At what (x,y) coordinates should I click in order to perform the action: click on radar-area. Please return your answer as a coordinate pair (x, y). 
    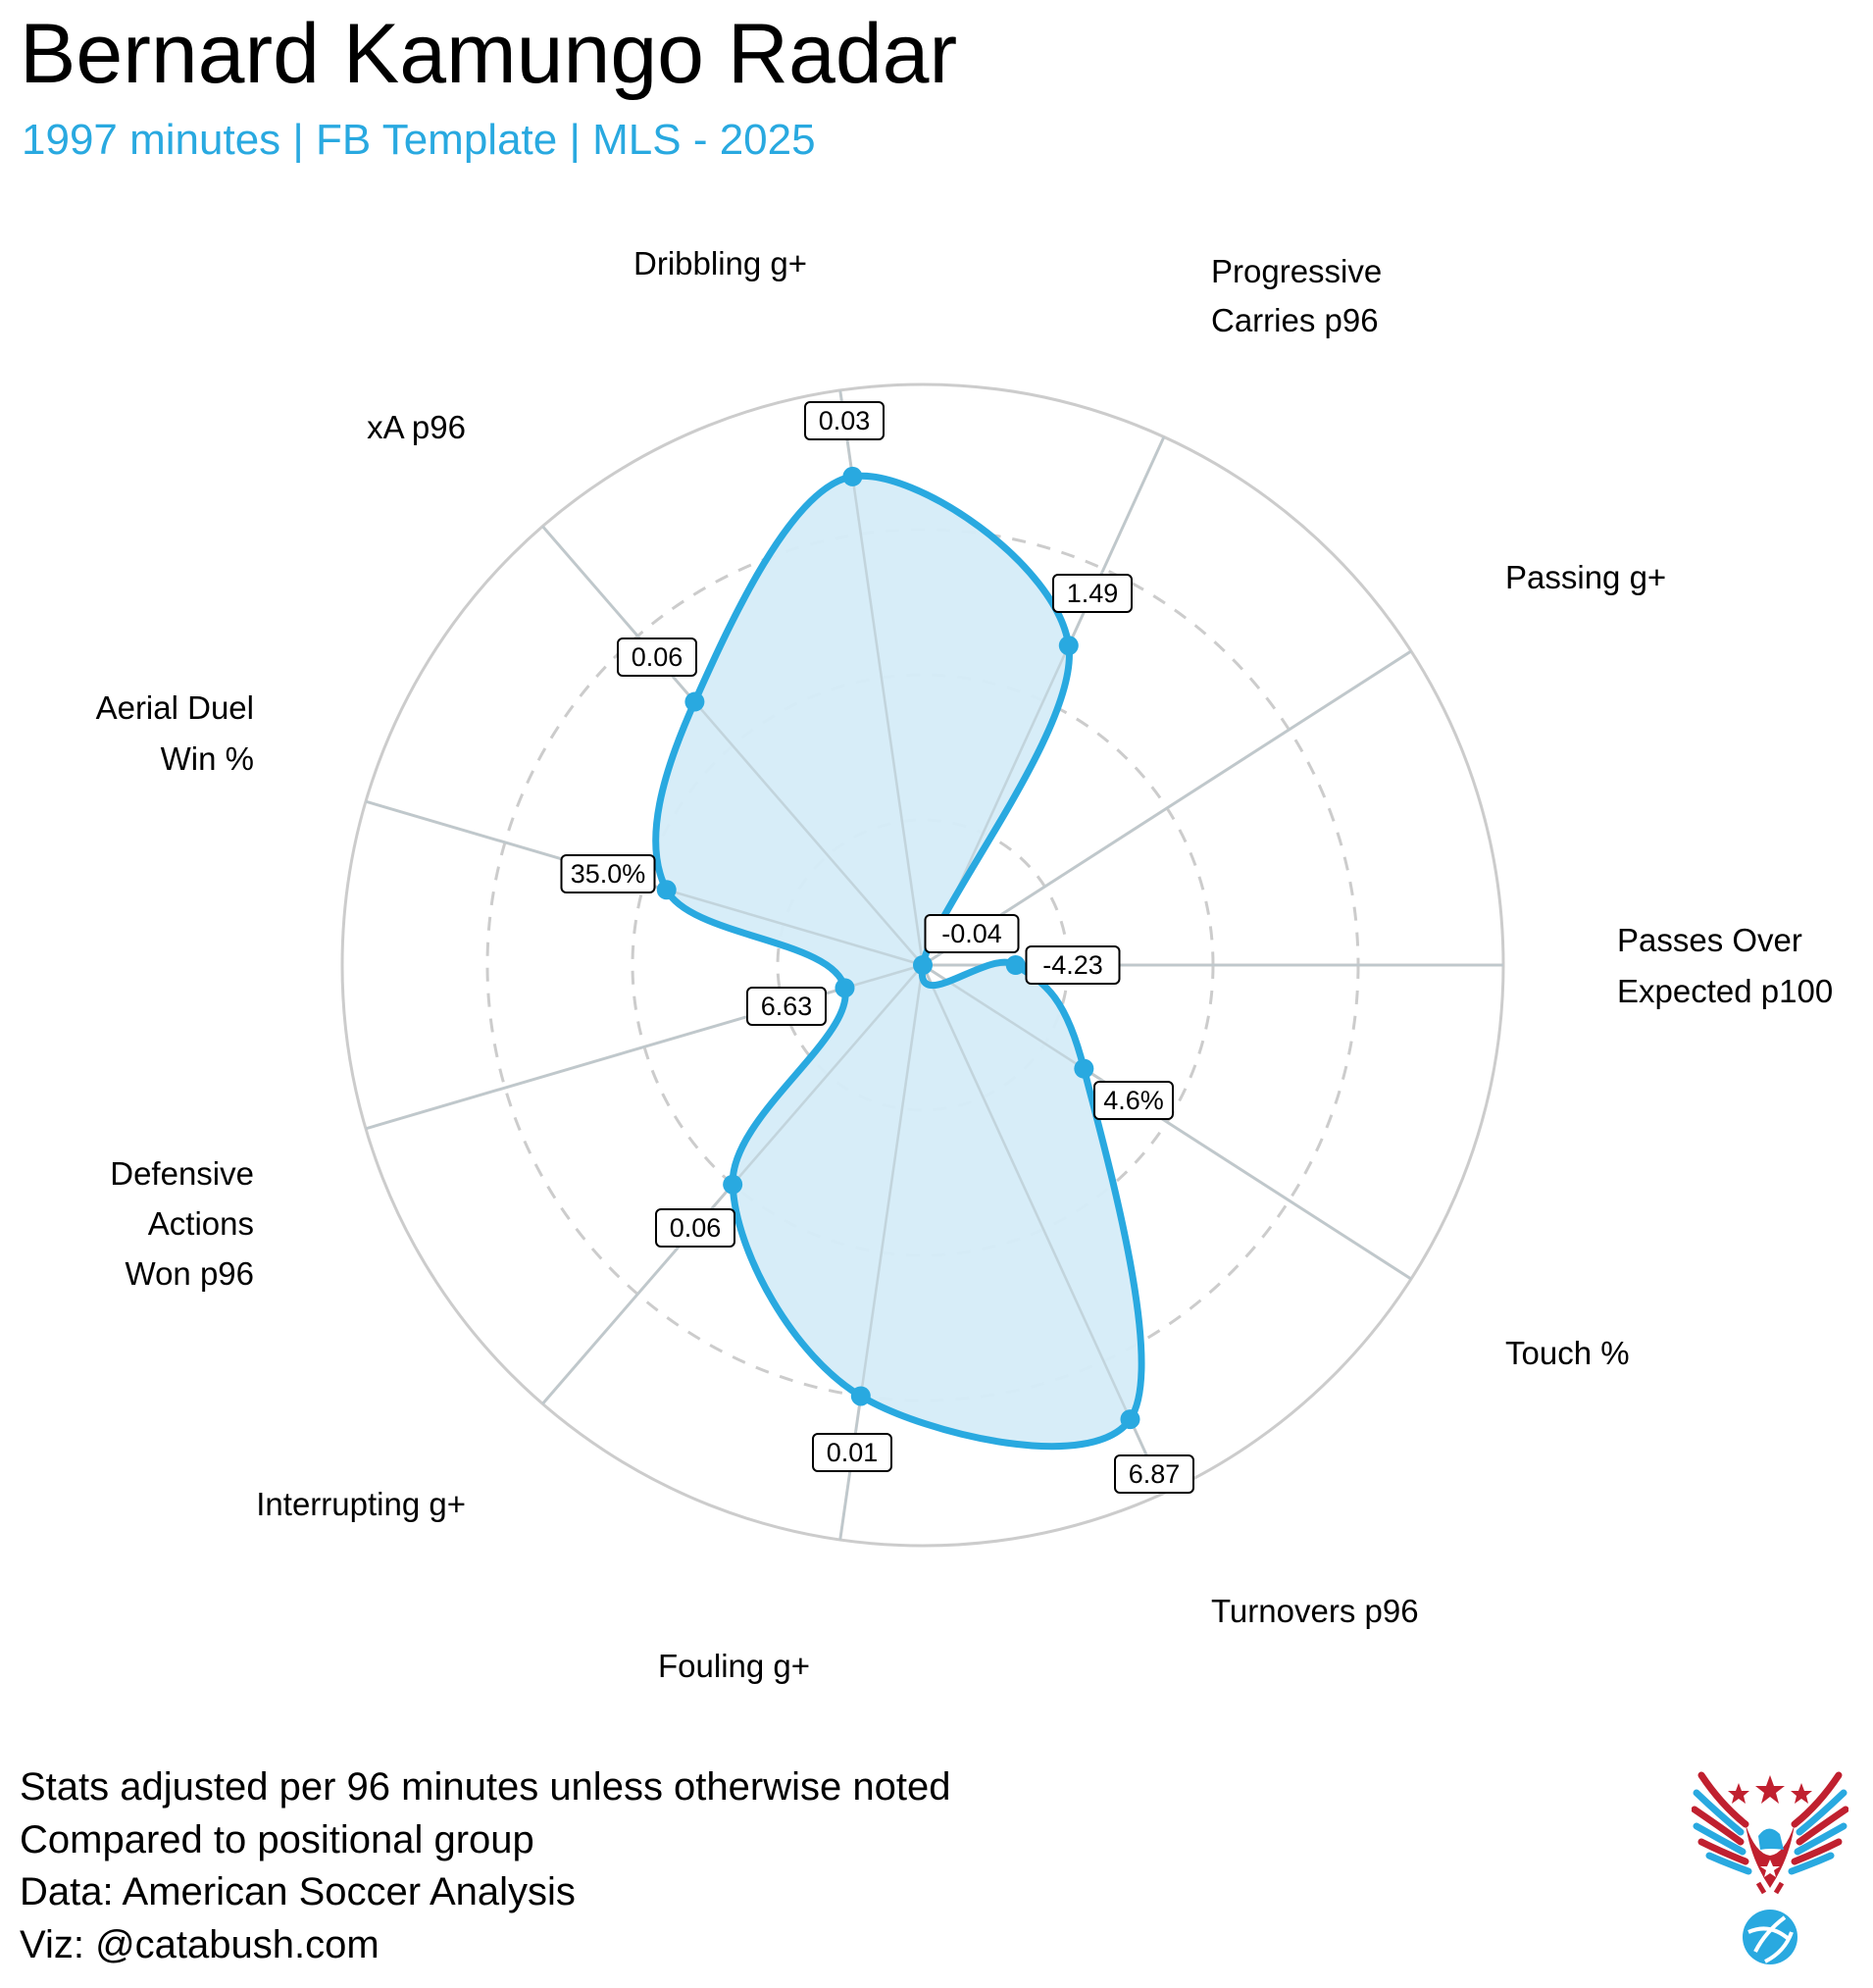
    Looking at the image, I should click on (898, 961).